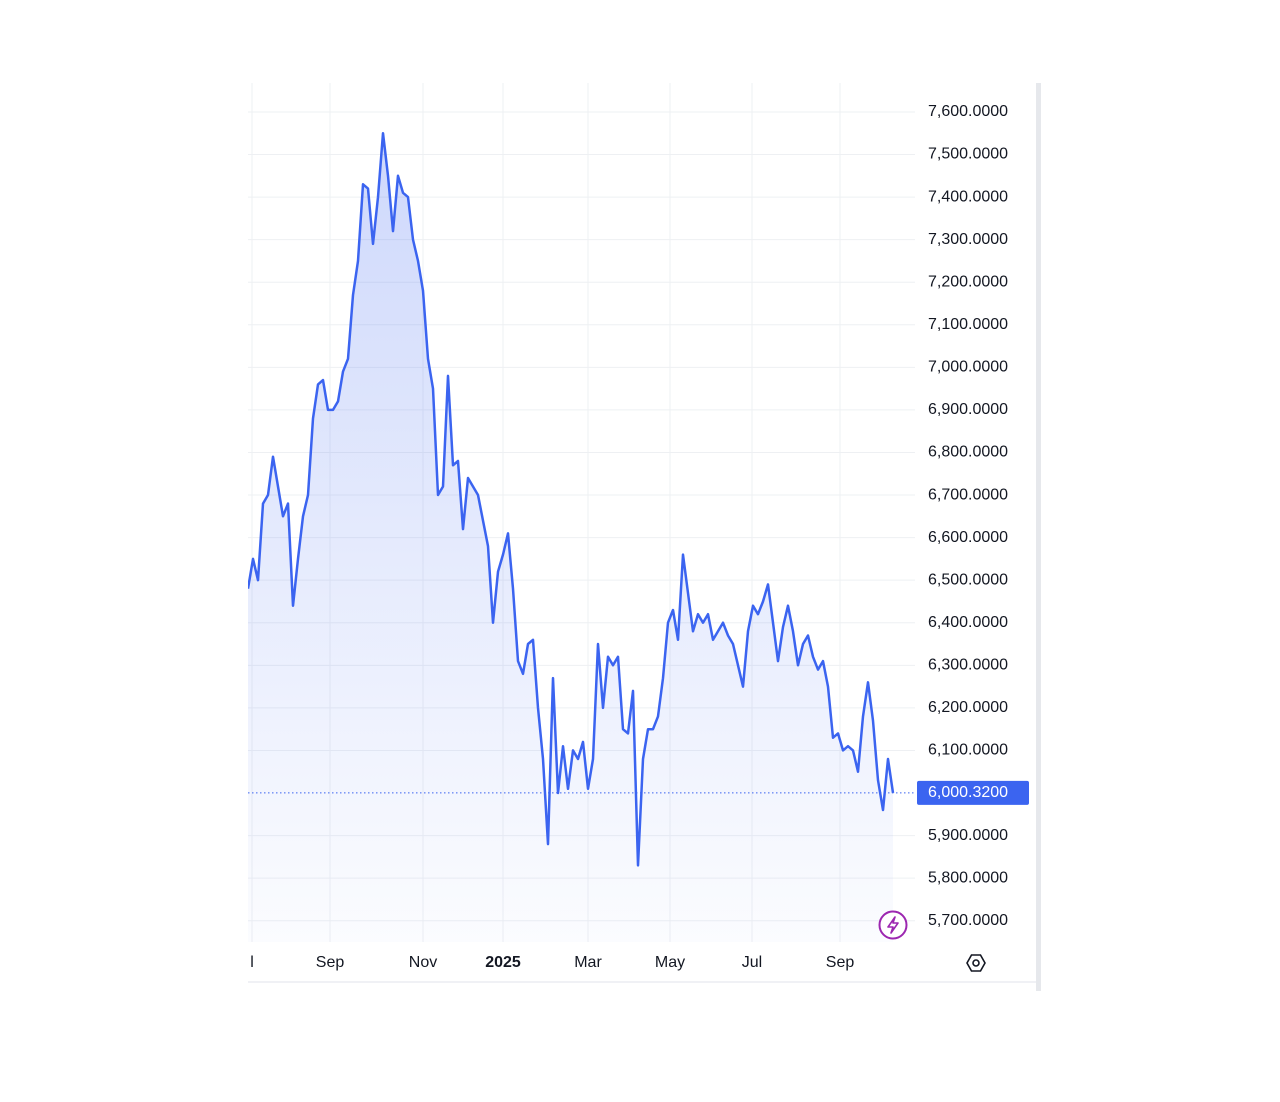  I want to click on y-tick-label: 7,200.0000, so click(968, 281).